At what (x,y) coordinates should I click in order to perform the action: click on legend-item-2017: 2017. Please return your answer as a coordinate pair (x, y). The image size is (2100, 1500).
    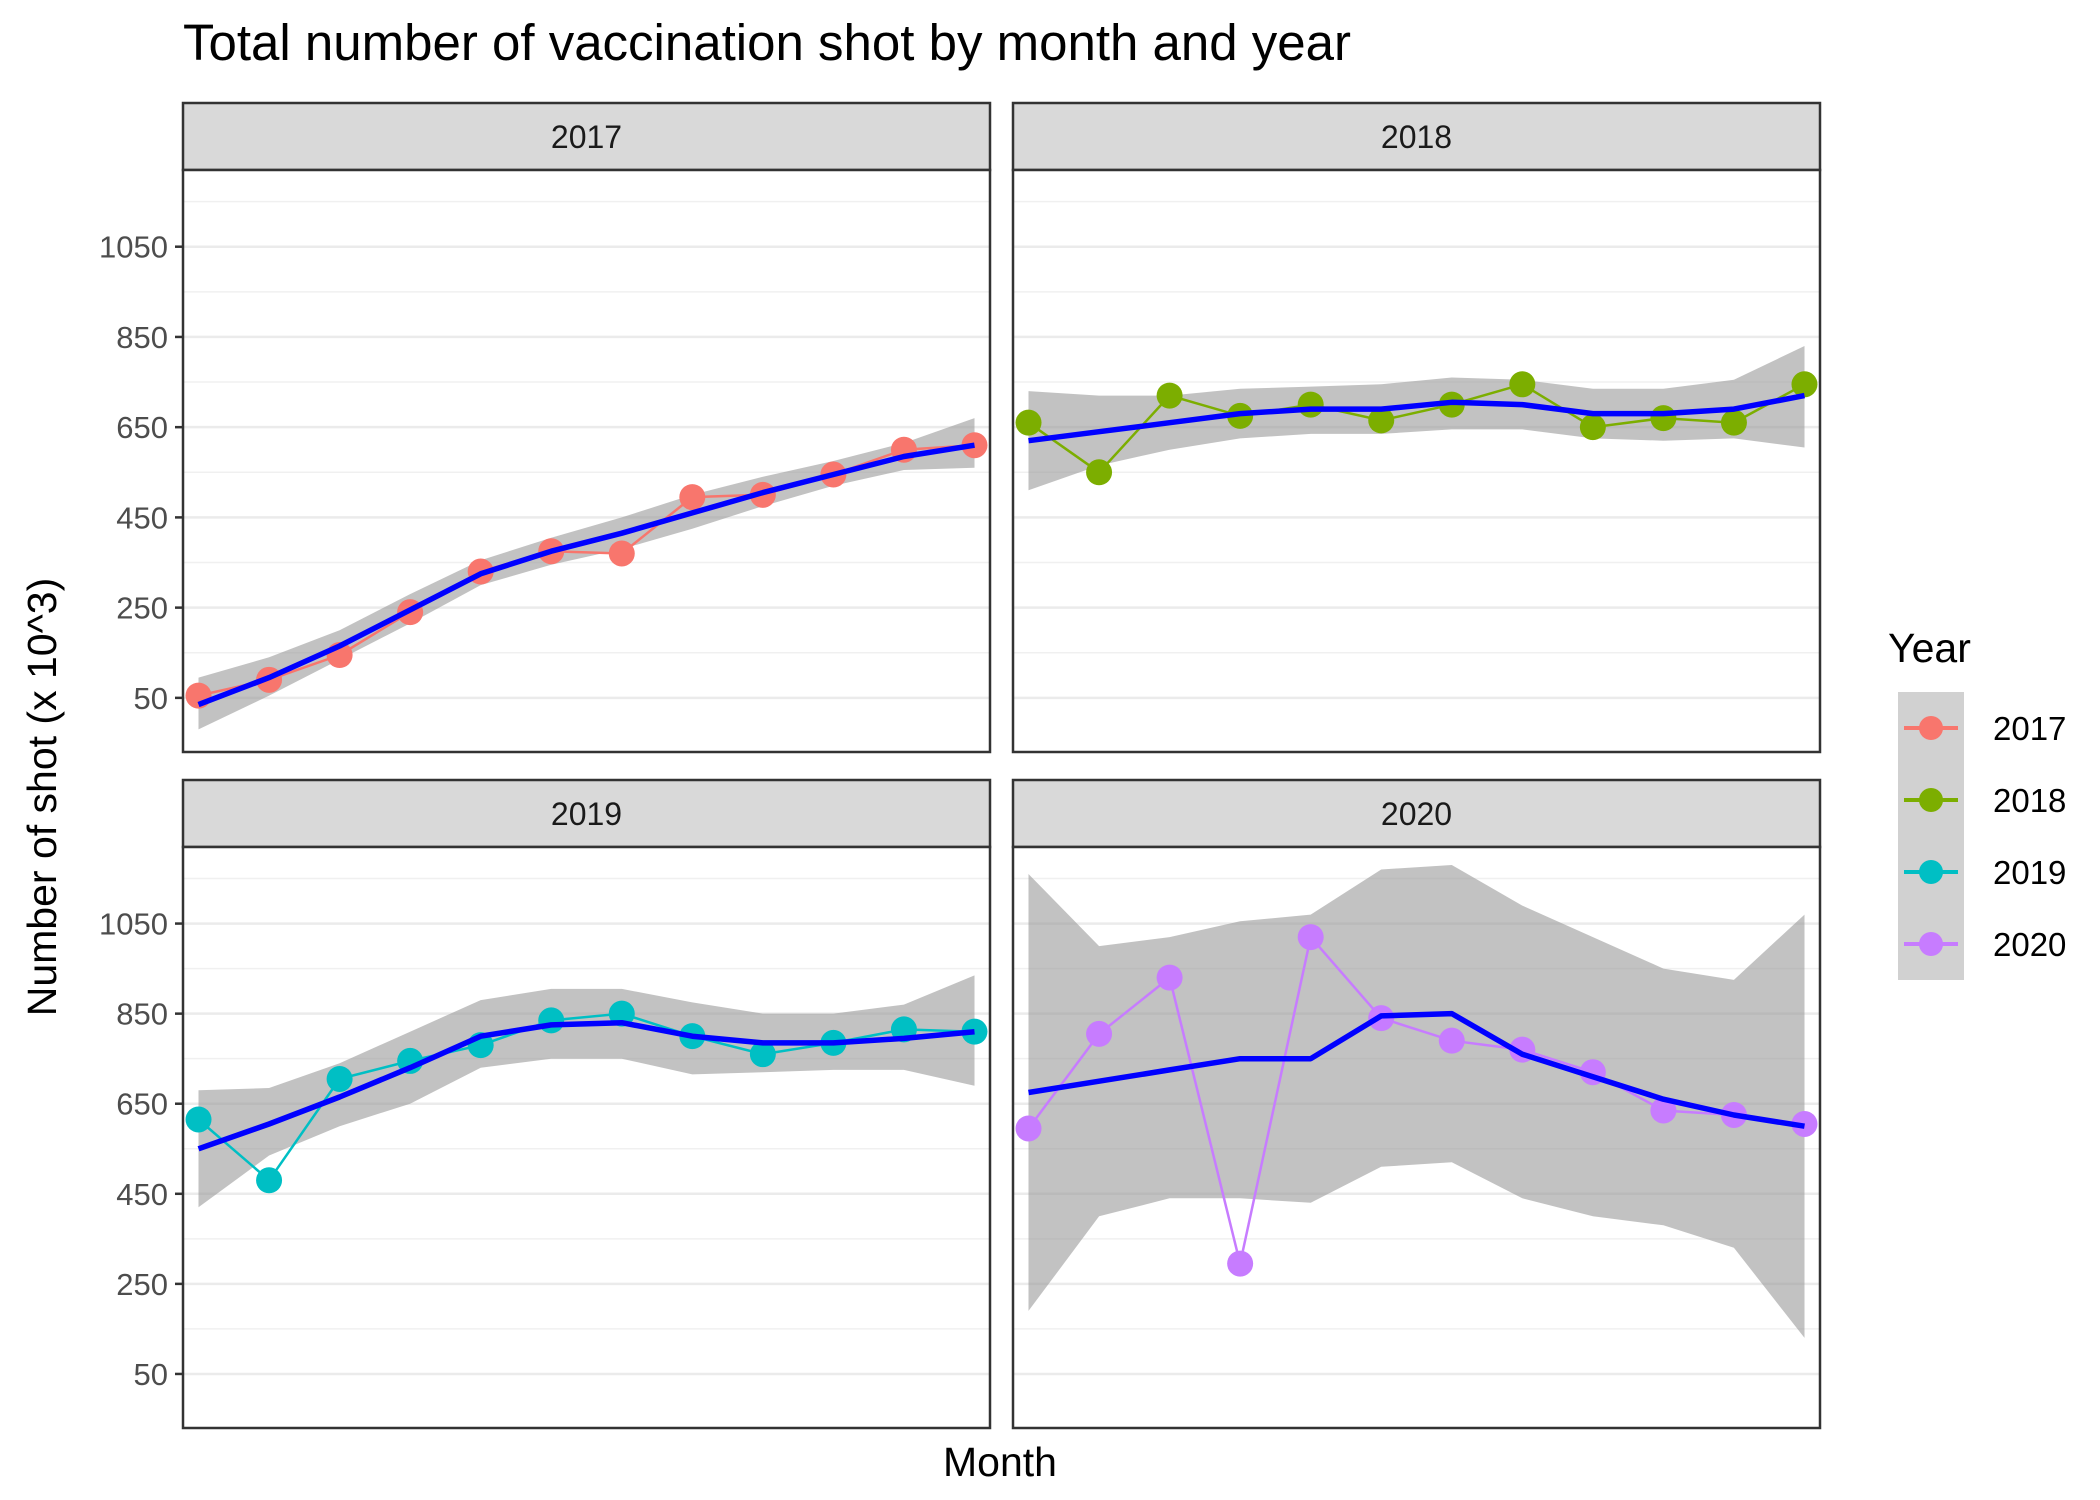
    Looking at the image, I should click on (1982, 728).